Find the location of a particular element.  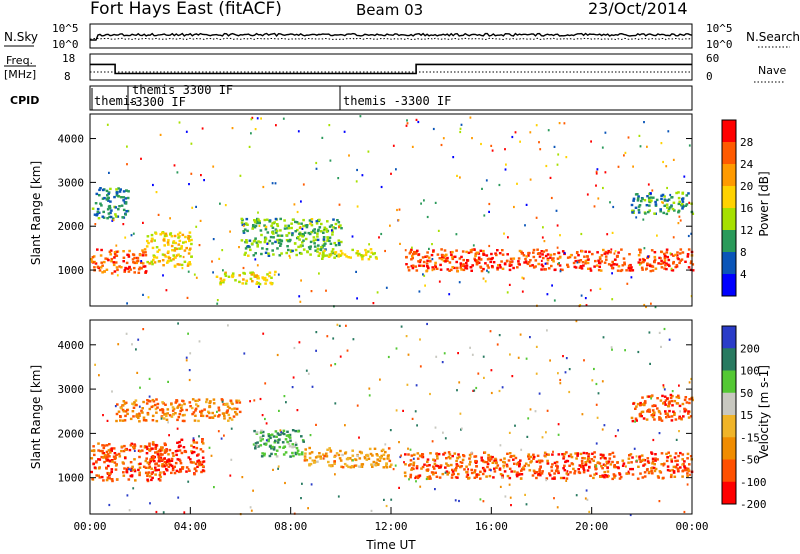

cpid-label: CPID is located at coordinates (24, 100).